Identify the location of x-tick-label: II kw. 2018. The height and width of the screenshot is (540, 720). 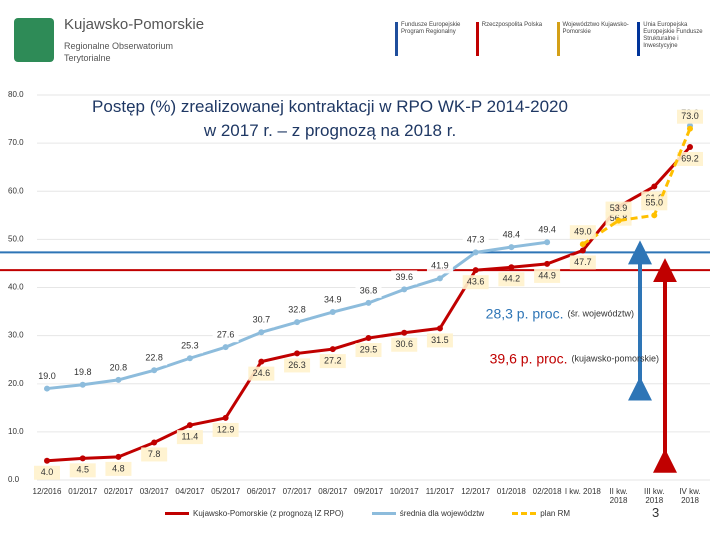
(618, 496).